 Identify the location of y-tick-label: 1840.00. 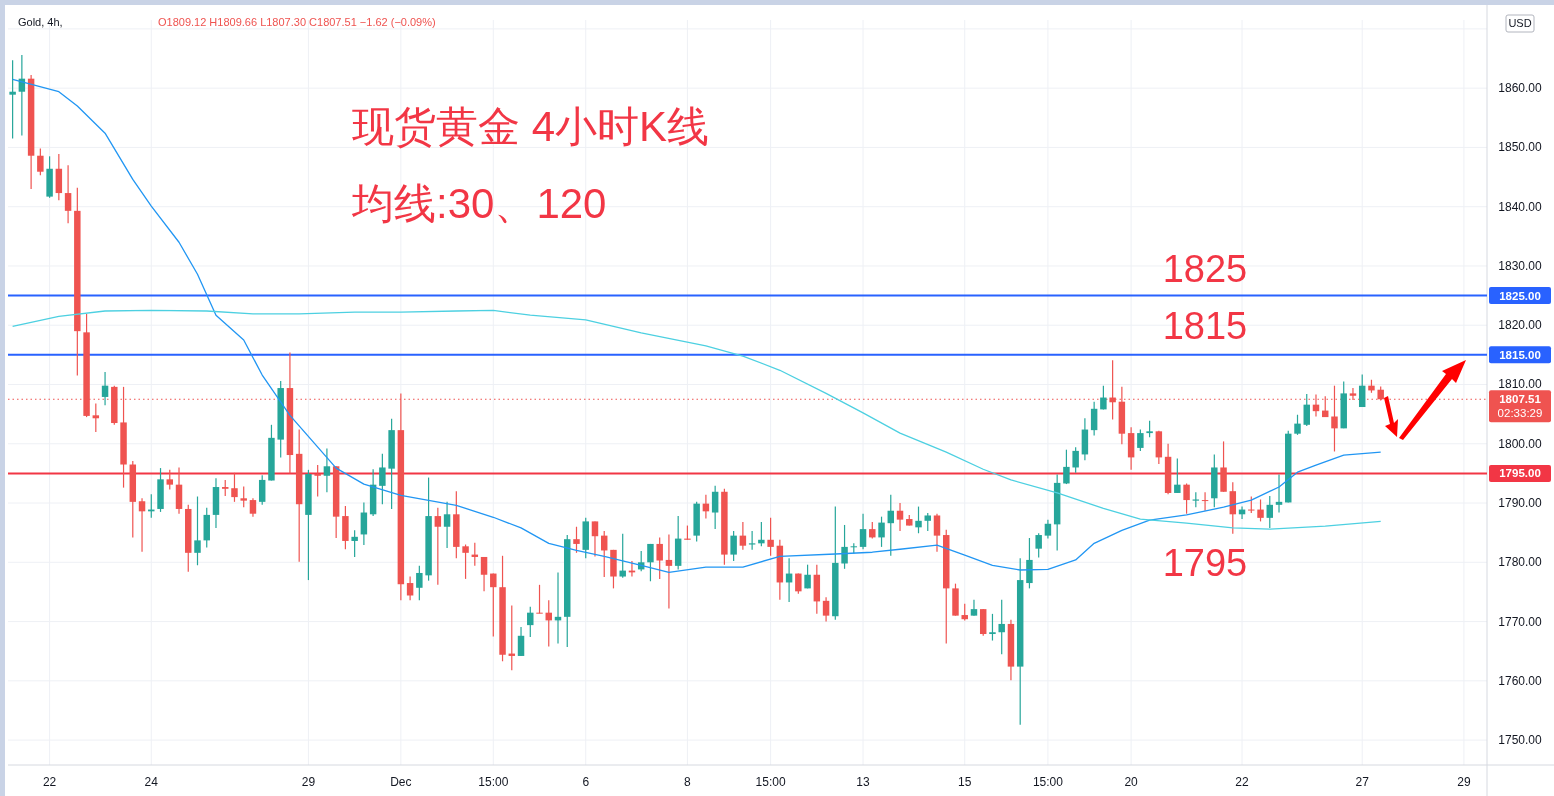
(1520, 206).